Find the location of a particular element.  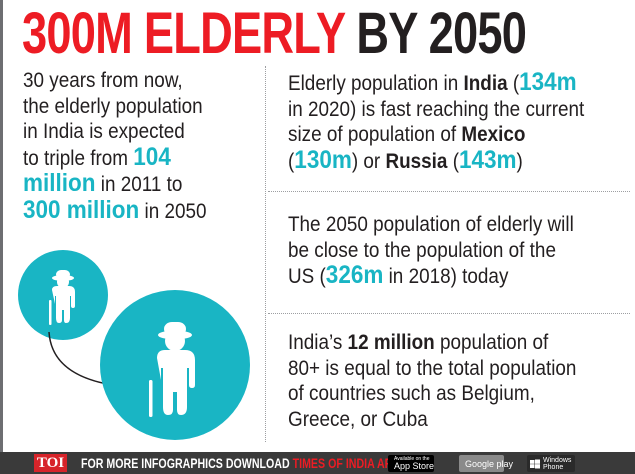

fact-line: India’s 12 million population of is located at coordinates (459, 343).